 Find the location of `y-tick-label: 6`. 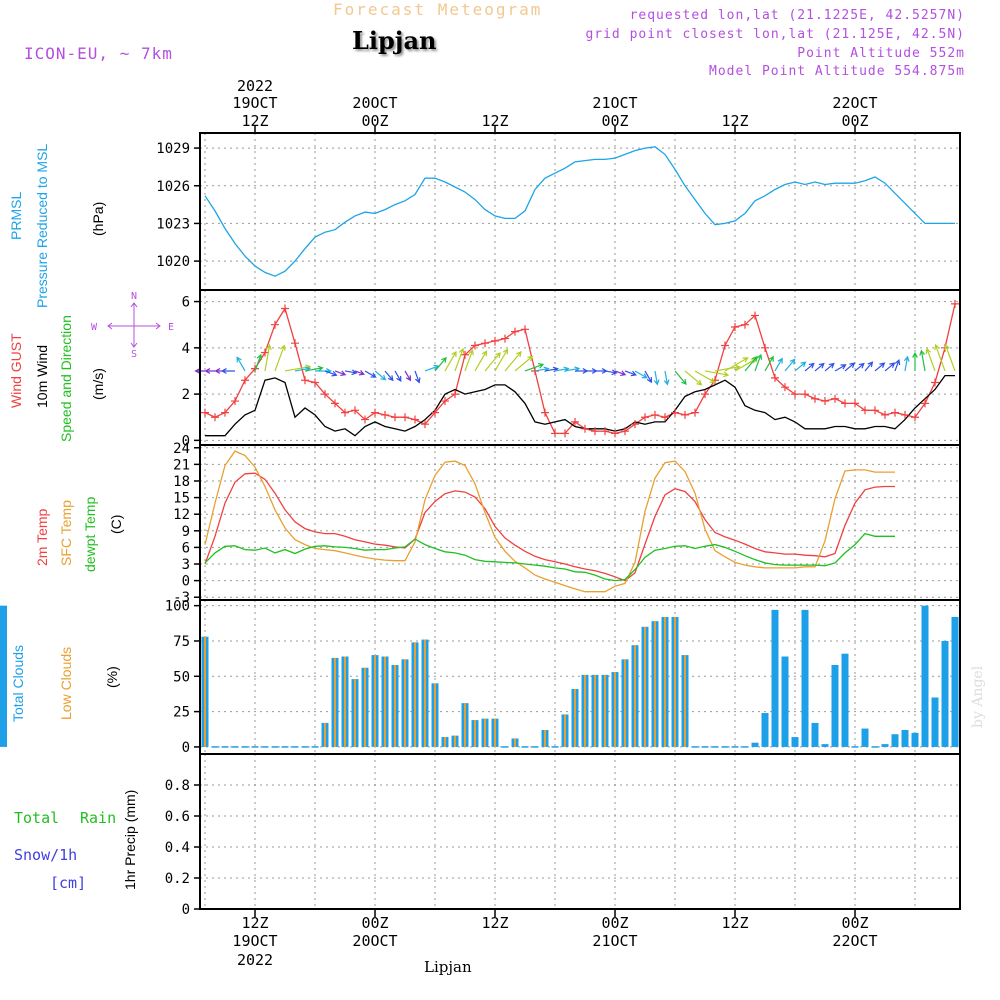

y-tick-label: 6 is located at coordinates (186, 303).